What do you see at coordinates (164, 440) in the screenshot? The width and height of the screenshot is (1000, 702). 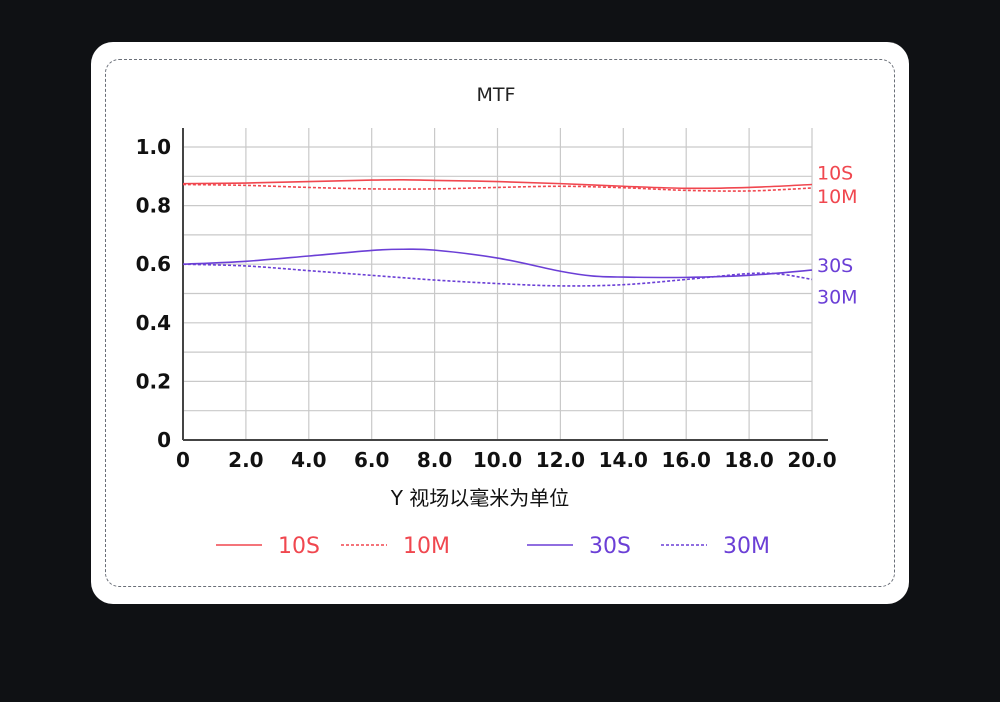 I see `y-tick-label: 0` at bounding box center [164, 440].